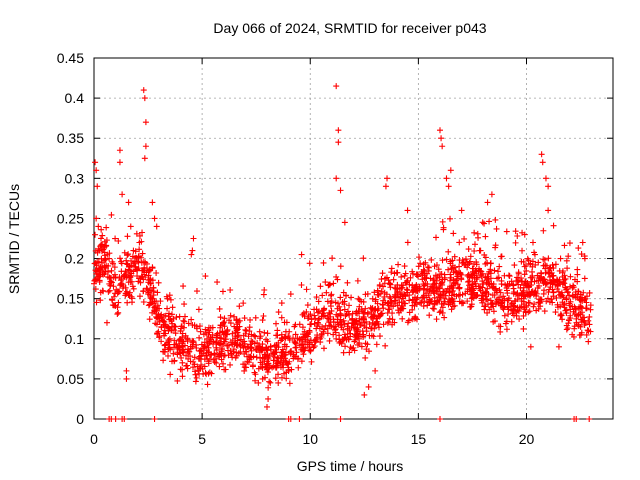  Describe the element at coordinates (70, 299) in the screenshot. I see `y-tick-label: 0.15` at that location.